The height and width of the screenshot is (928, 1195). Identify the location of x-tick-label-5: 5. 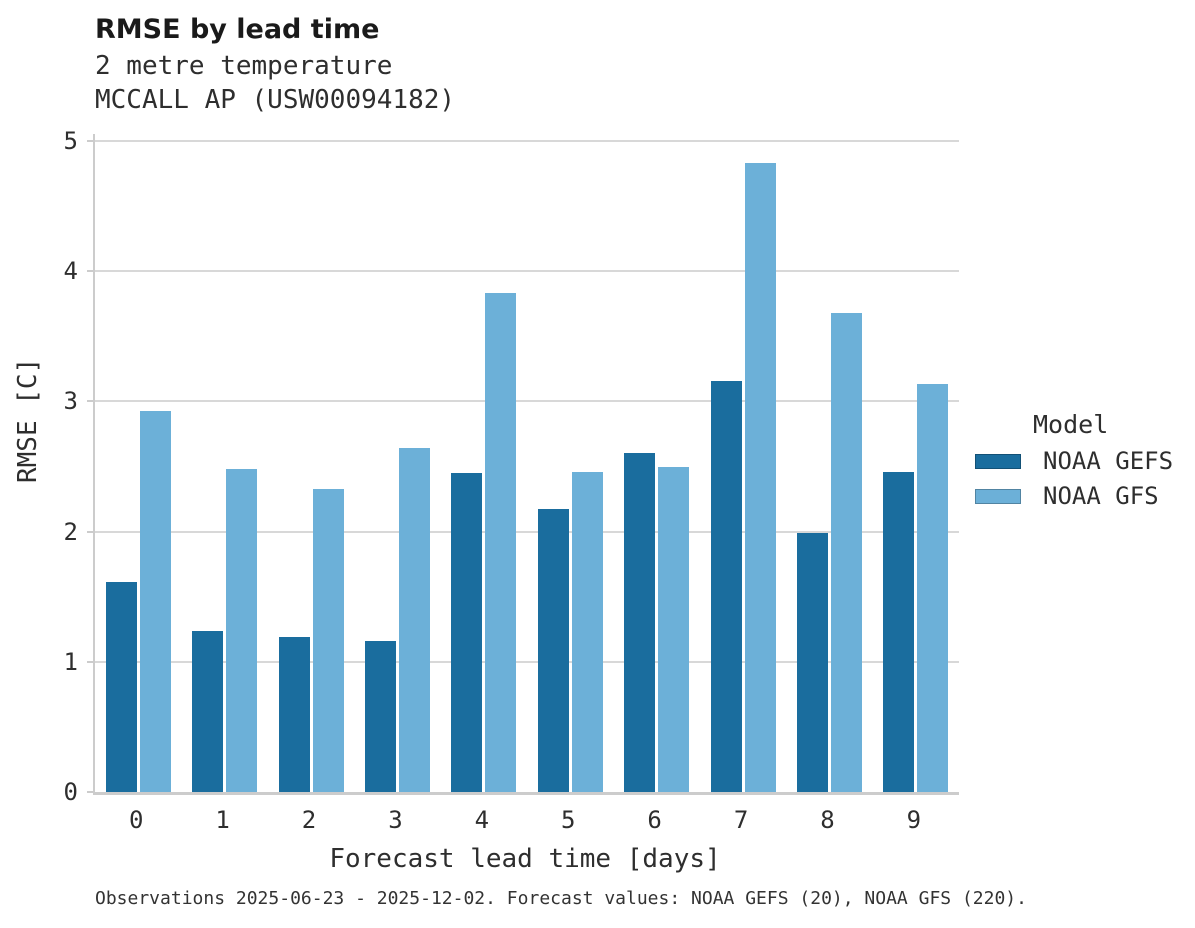
(568, 820).